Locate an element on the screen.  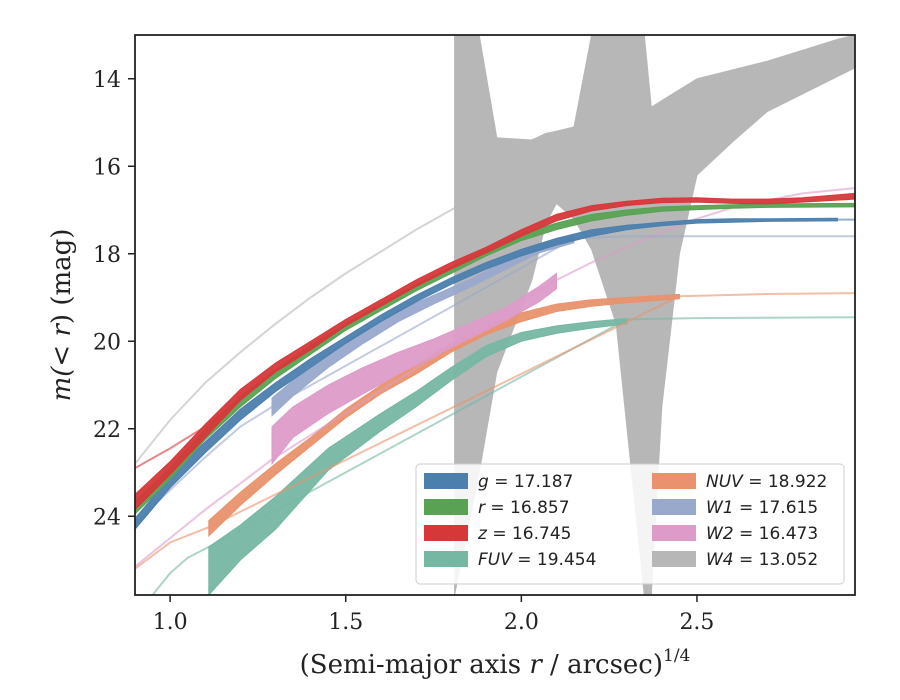
legend-item-r: r = 16.857 is located at coordinates (497, 508).